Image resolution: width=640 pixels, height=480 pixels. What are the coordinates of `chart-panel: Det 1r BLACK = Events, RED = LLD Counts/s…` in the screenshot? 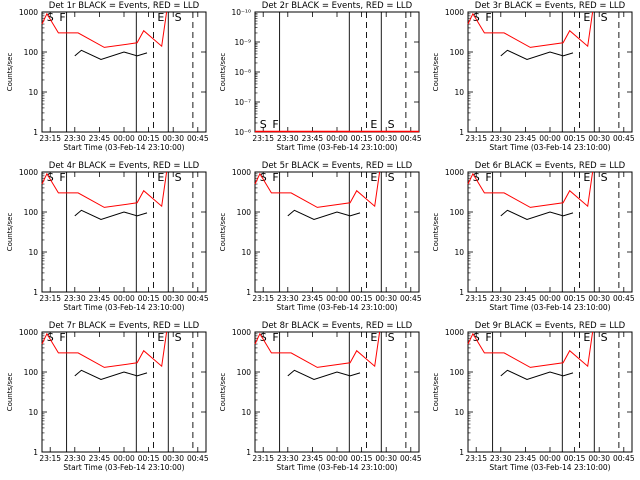 It's located at (107, 76).